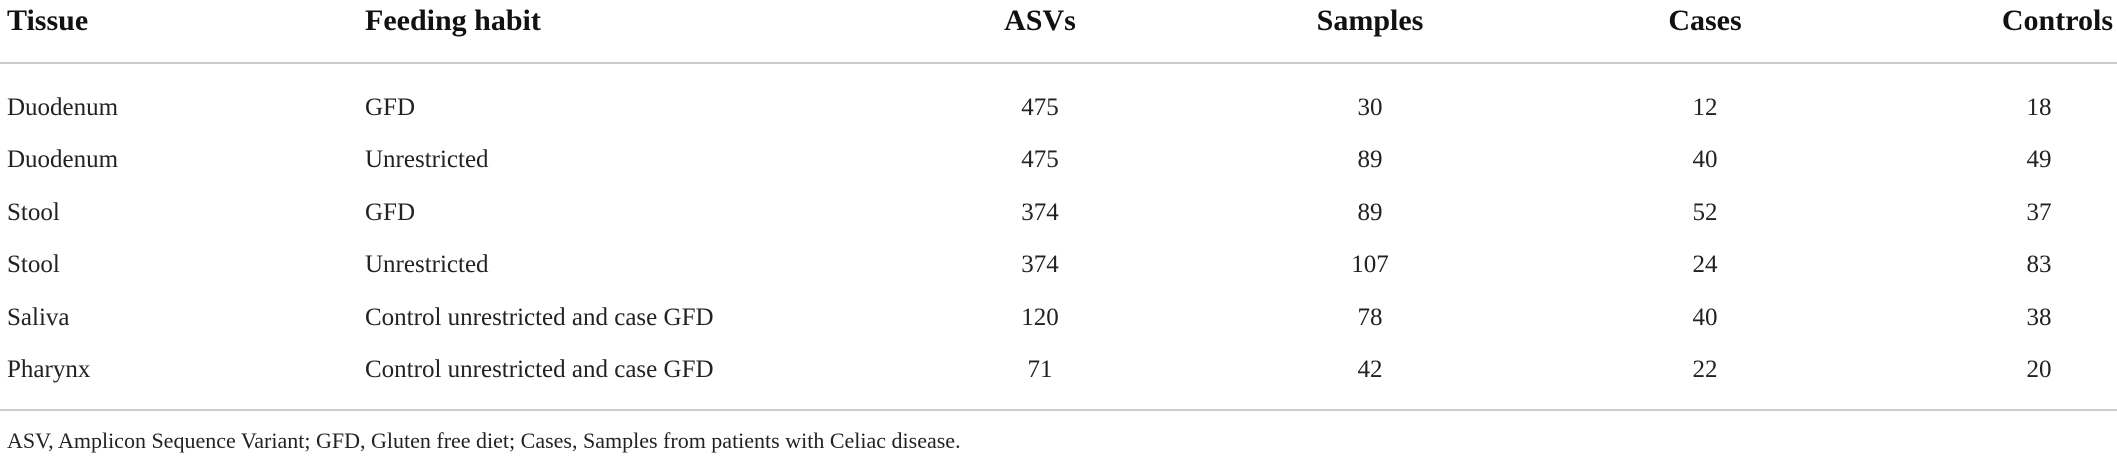 This screenshot has height=465, width=2117. Describe the element at coordinates (1040, 317) in the screenshot. I see `table-cell: 120` at that location.